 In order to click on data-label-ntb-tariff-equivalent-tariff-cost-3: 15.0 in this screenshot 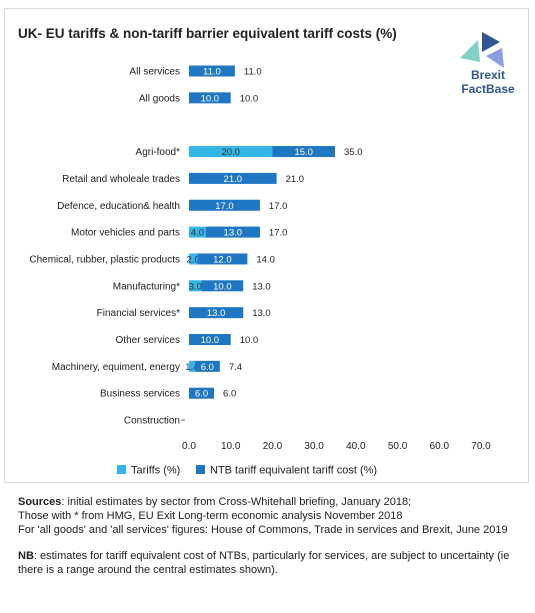, I will do `click(303, 152)`.